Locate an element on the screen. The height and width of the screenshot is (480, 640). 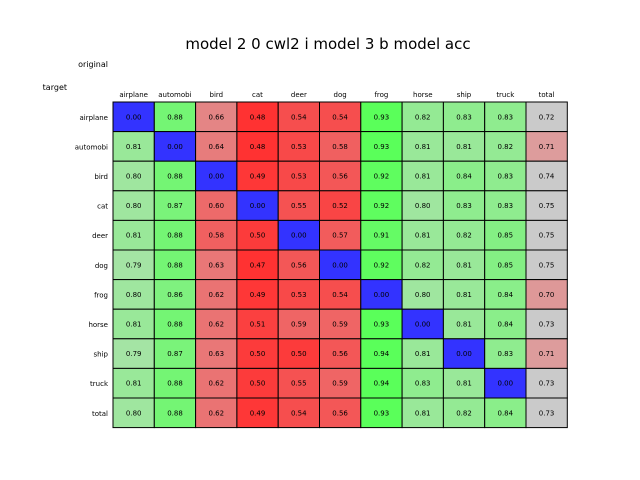
cell-value-label: 0.60 is located at coordinates (217, 206).